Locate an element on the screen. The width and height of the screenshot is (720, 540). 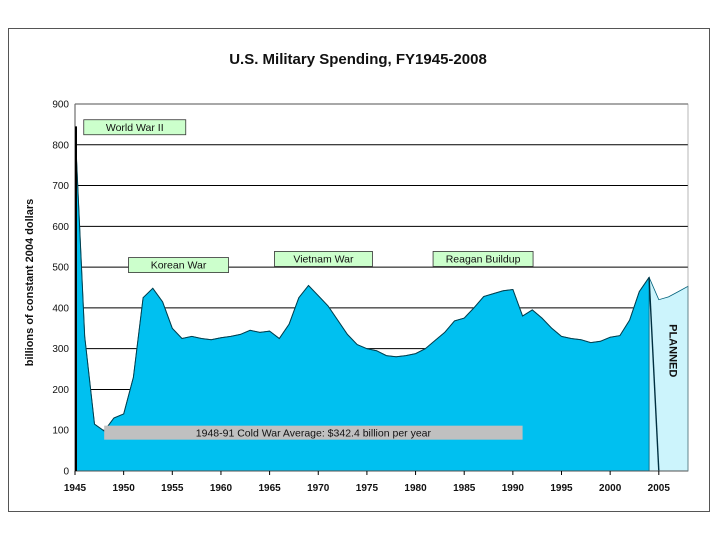
annotation-label: World War II is located at coordinates (135, 128).